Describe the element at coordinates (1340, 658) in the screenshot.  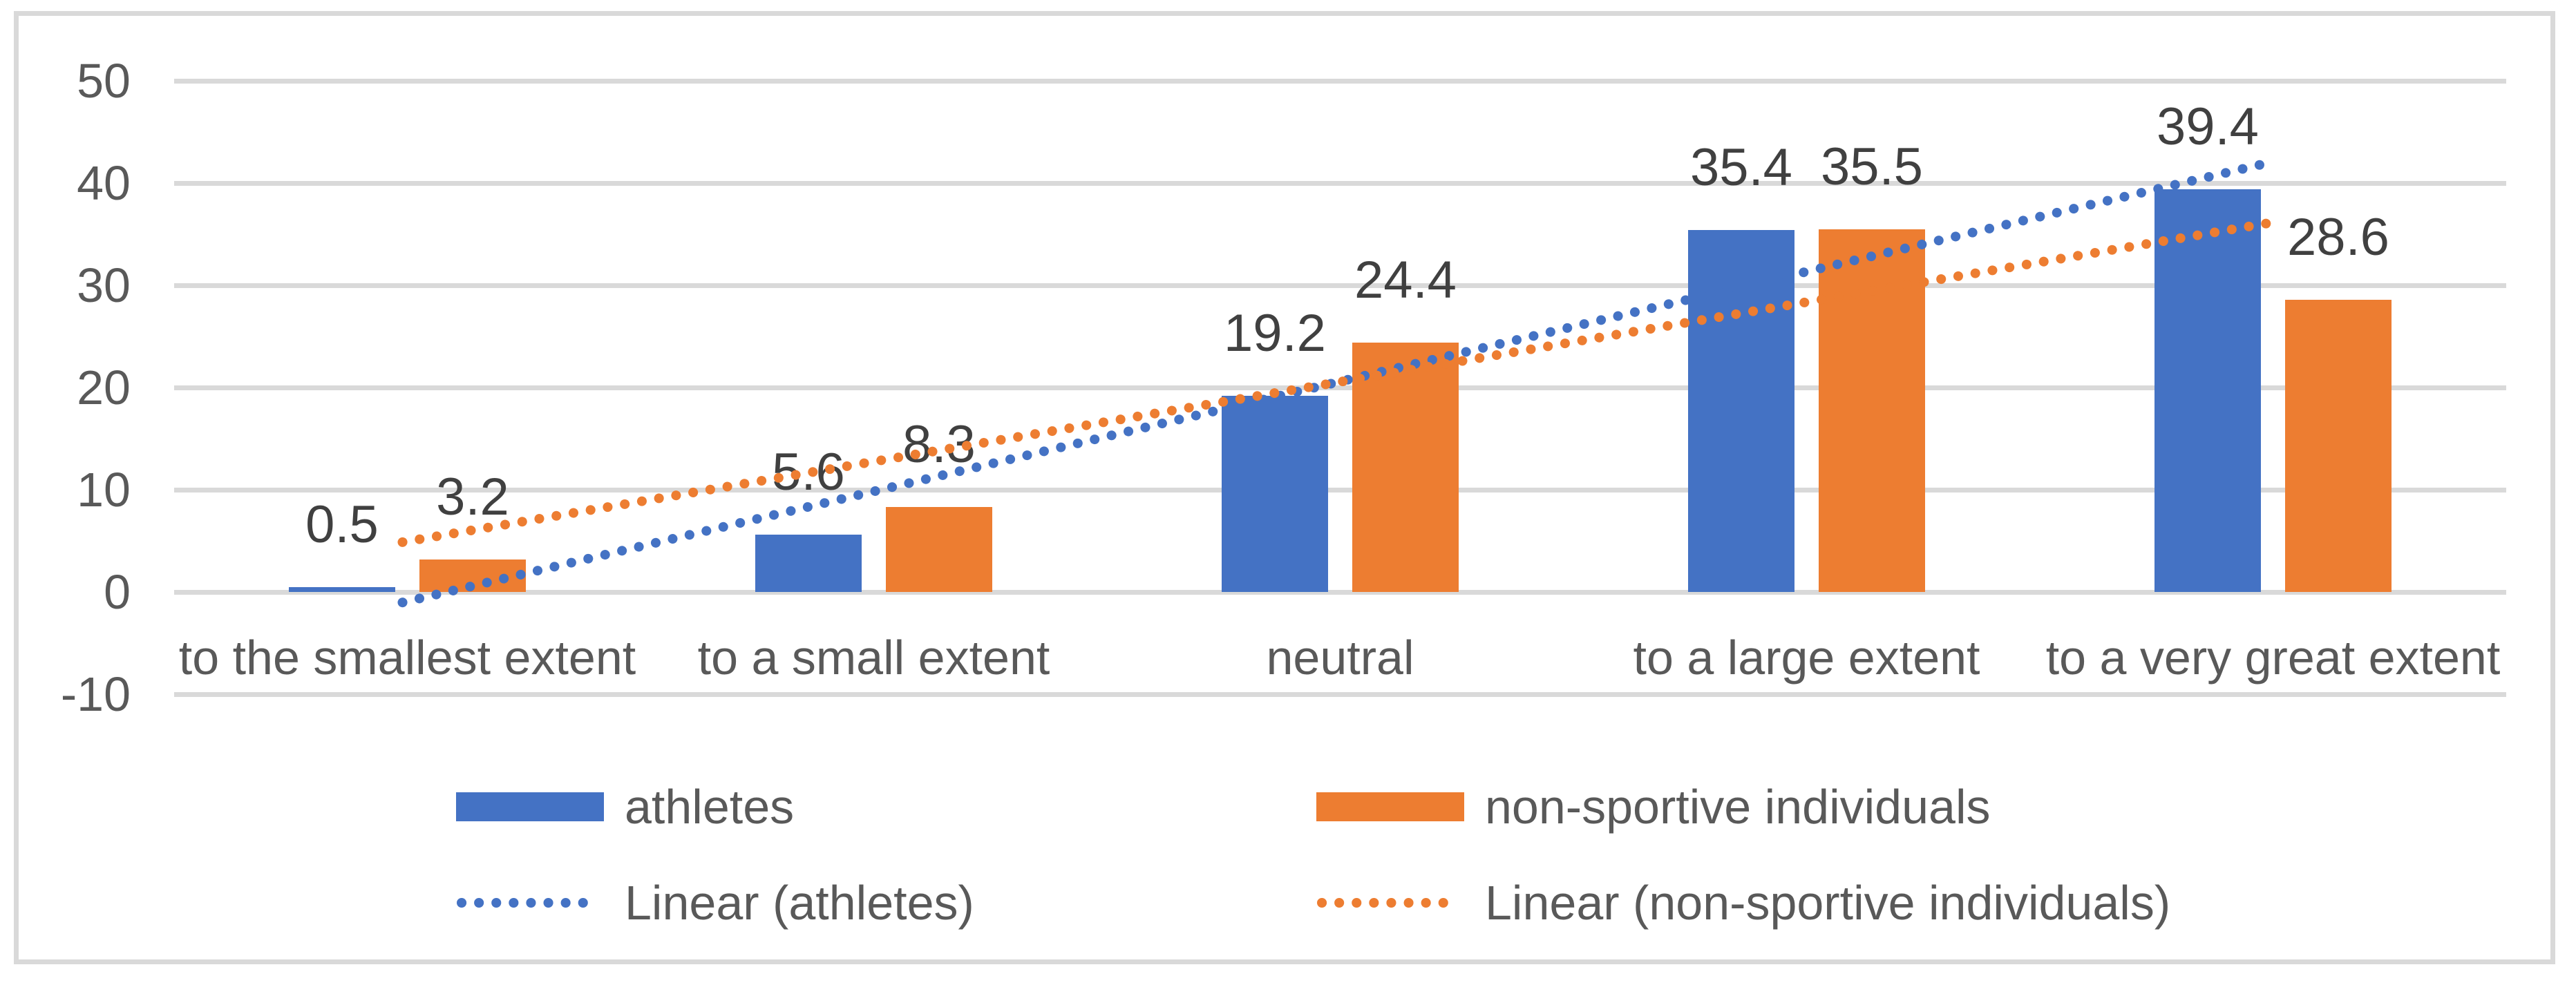
I see `x-category-label-2: neutral` at that location.